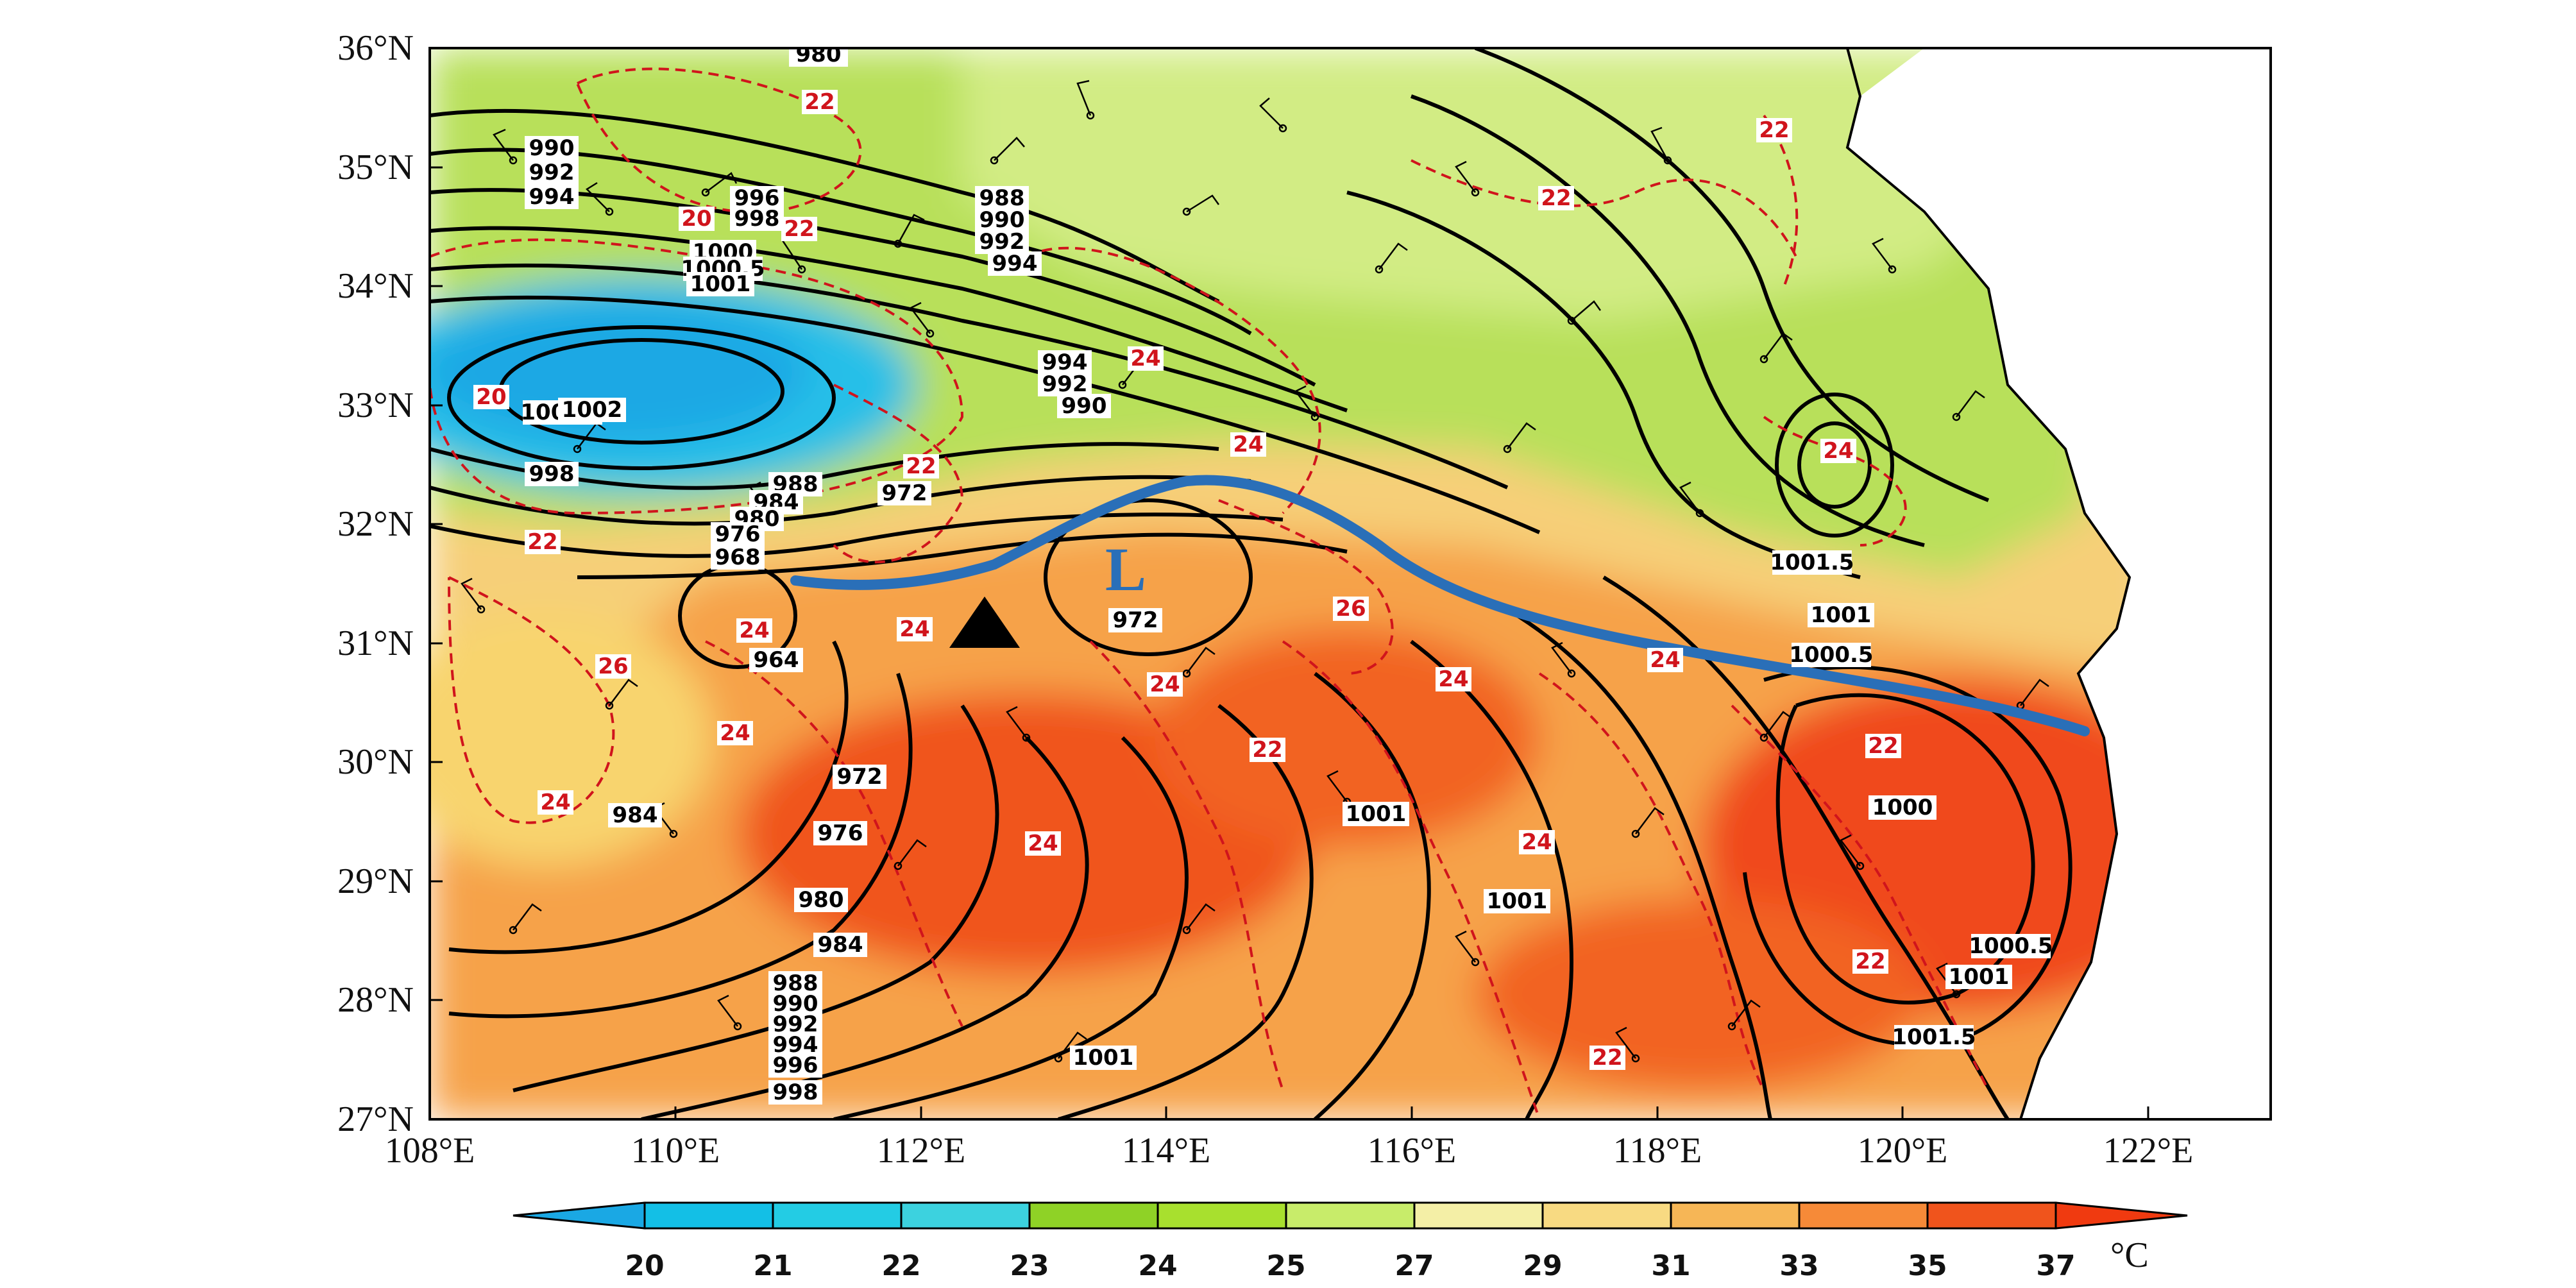 This screenshot has height=1288, width=2576. What do you see at coordinates (375, 286) in the screenshot?
I see `lat-tick-label: 34°N` at bounding box center [375, 286].